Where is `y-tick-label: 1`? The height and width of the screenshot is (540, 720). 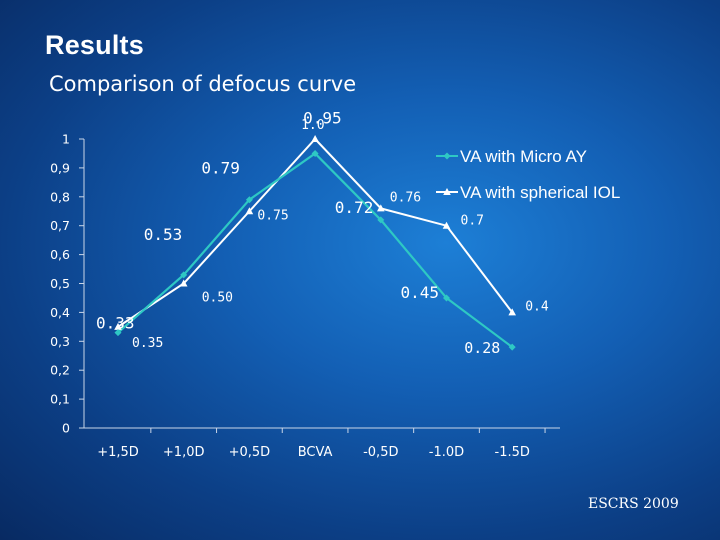
y-tick-label: 1 is located at coordinates (66, 139).